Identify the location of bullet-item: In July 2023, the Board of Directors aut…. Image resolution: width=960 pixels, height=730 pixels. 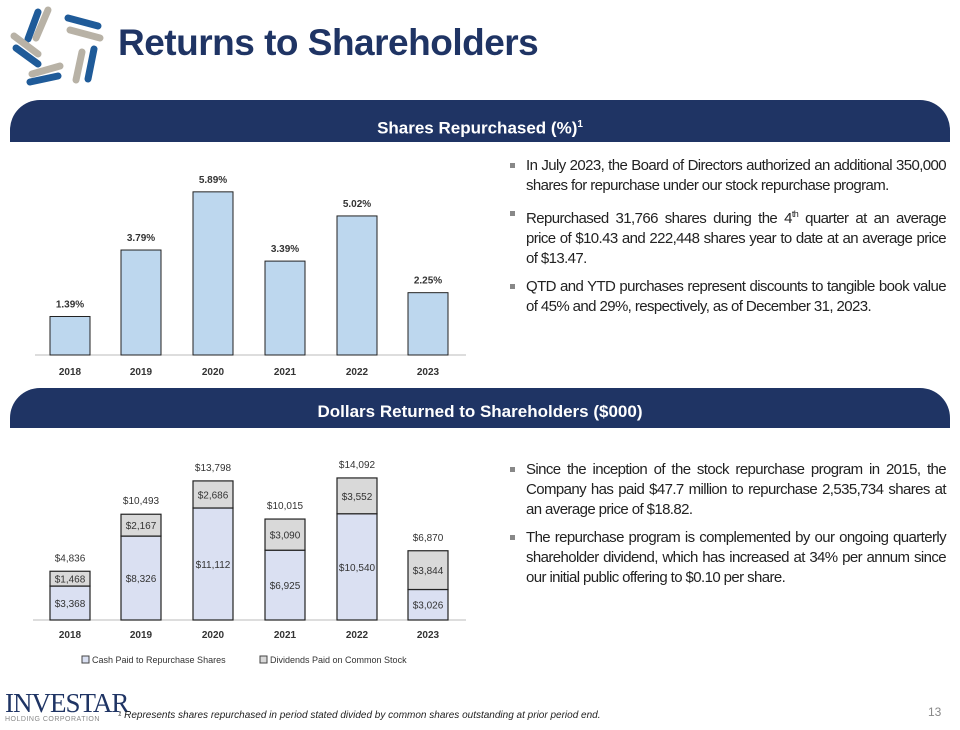
(728, 176).